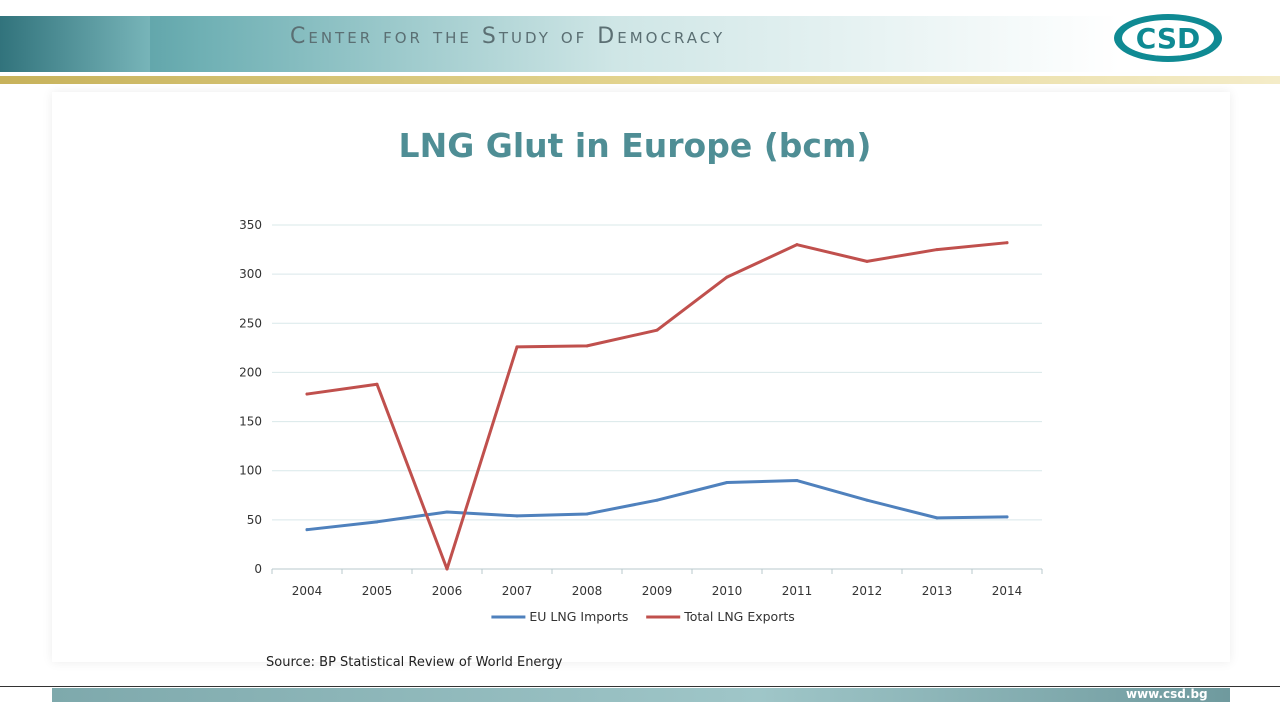 The image size is (1280, 720). What do you see at coordinates (75, 44) in the screenshot?
I see `banner-photo` at bounding box center [75, 44].